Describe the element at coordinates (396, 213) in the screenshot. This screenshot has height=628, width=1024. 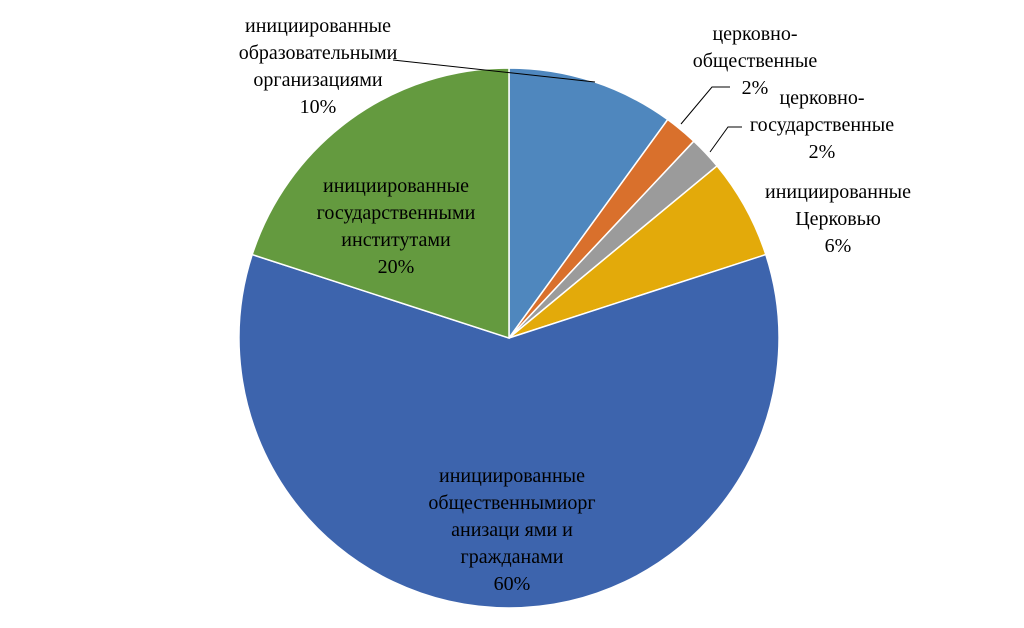
I see `slice-label-line: государственными` at that location.